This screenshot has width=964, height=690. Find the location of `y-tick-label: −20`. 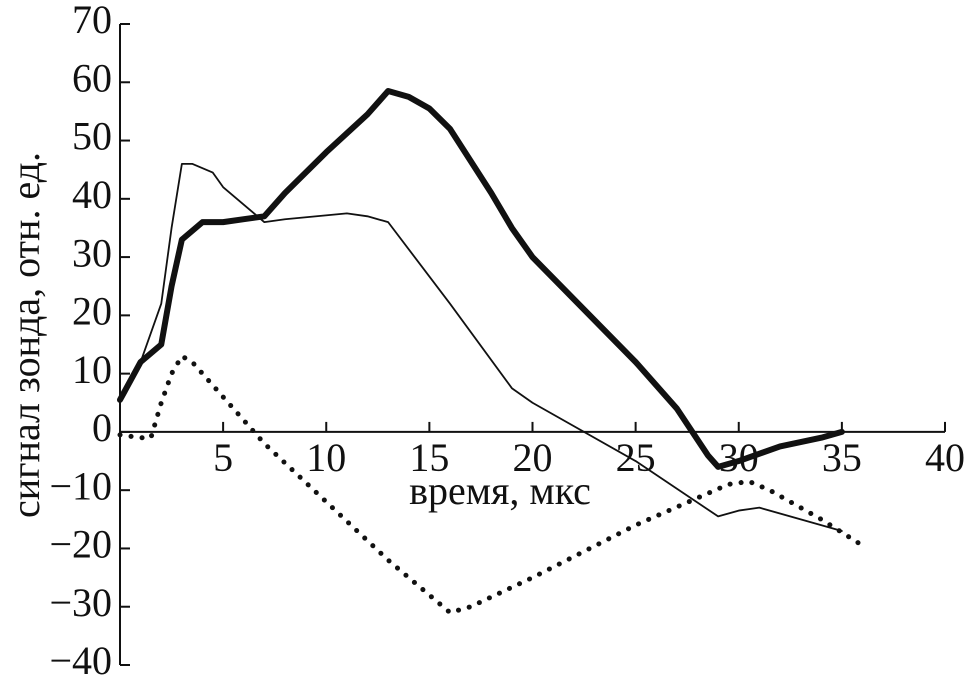

y-tick-label: −20 is located at coordinates (80, 544).